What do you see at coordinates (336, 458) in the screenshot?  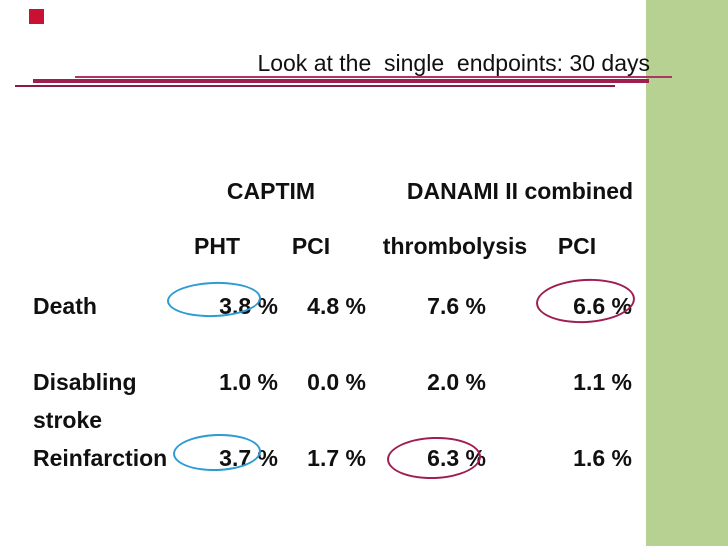 I see `cell-reinf-pci: 1.7 %` at bounding box center [336, 458].